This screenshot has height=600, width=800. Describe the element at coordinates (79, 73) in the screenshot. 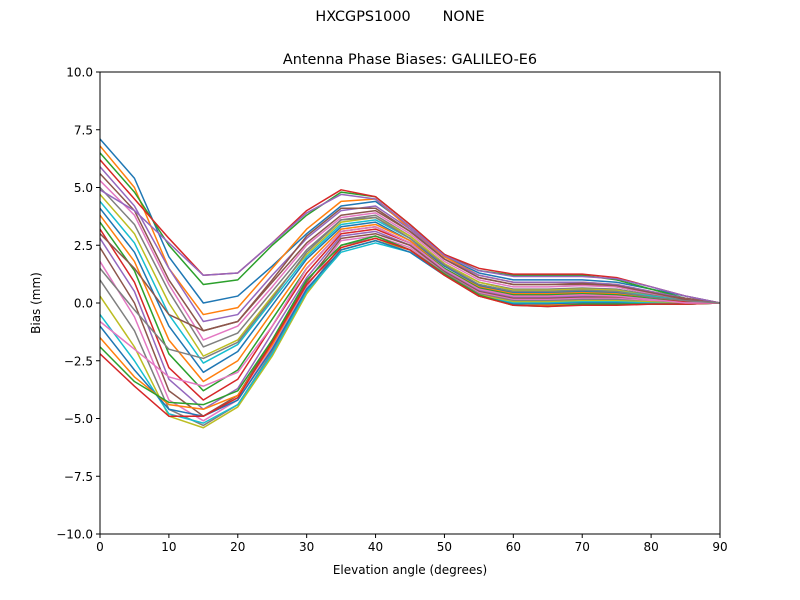

I see `y-tick-label: 10.0` at that location.